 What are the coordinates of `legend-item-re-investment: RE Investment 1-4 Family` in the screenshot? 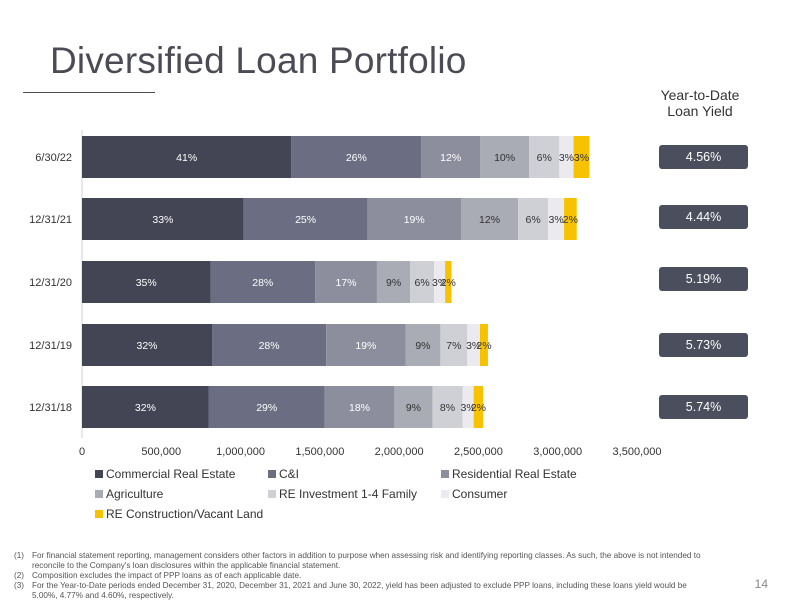 It's located at (342, 494).